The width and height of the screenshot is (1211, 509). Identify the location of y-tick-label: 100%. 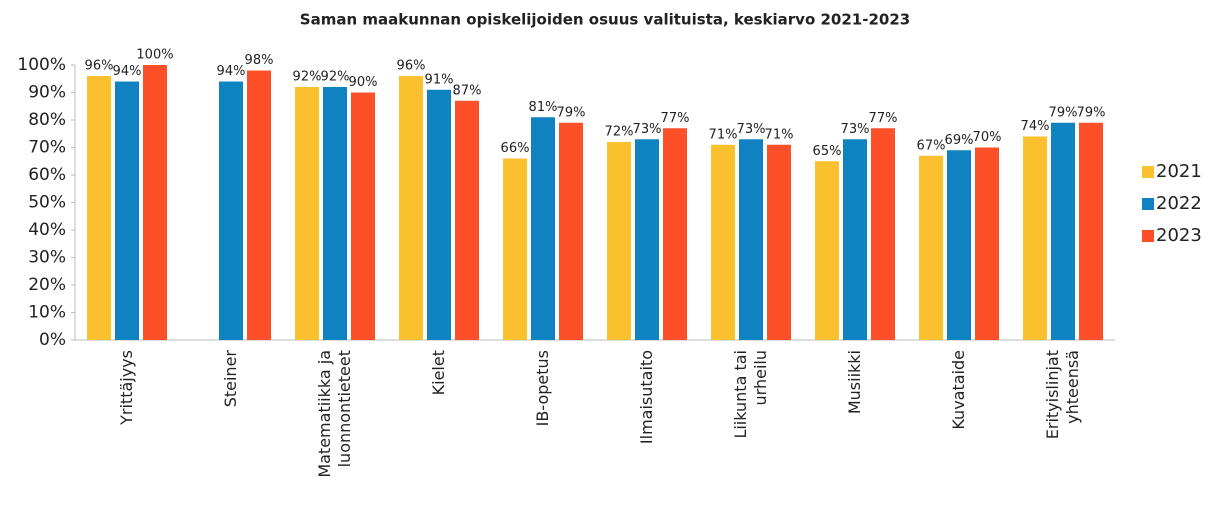
(41, 65).